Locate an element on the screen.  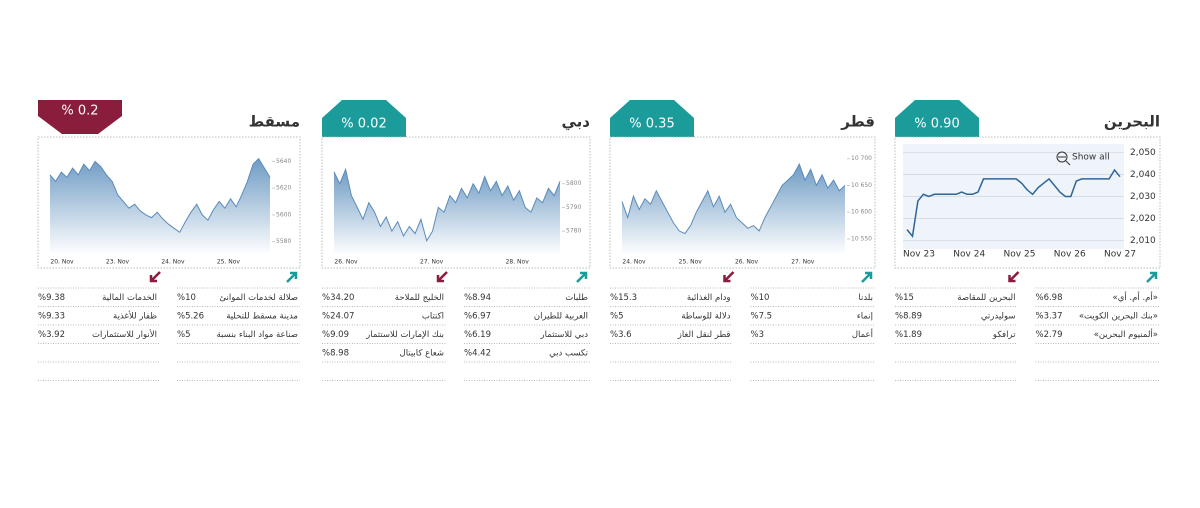
stock-name: بلدنا is located at coordinates (865, 298).